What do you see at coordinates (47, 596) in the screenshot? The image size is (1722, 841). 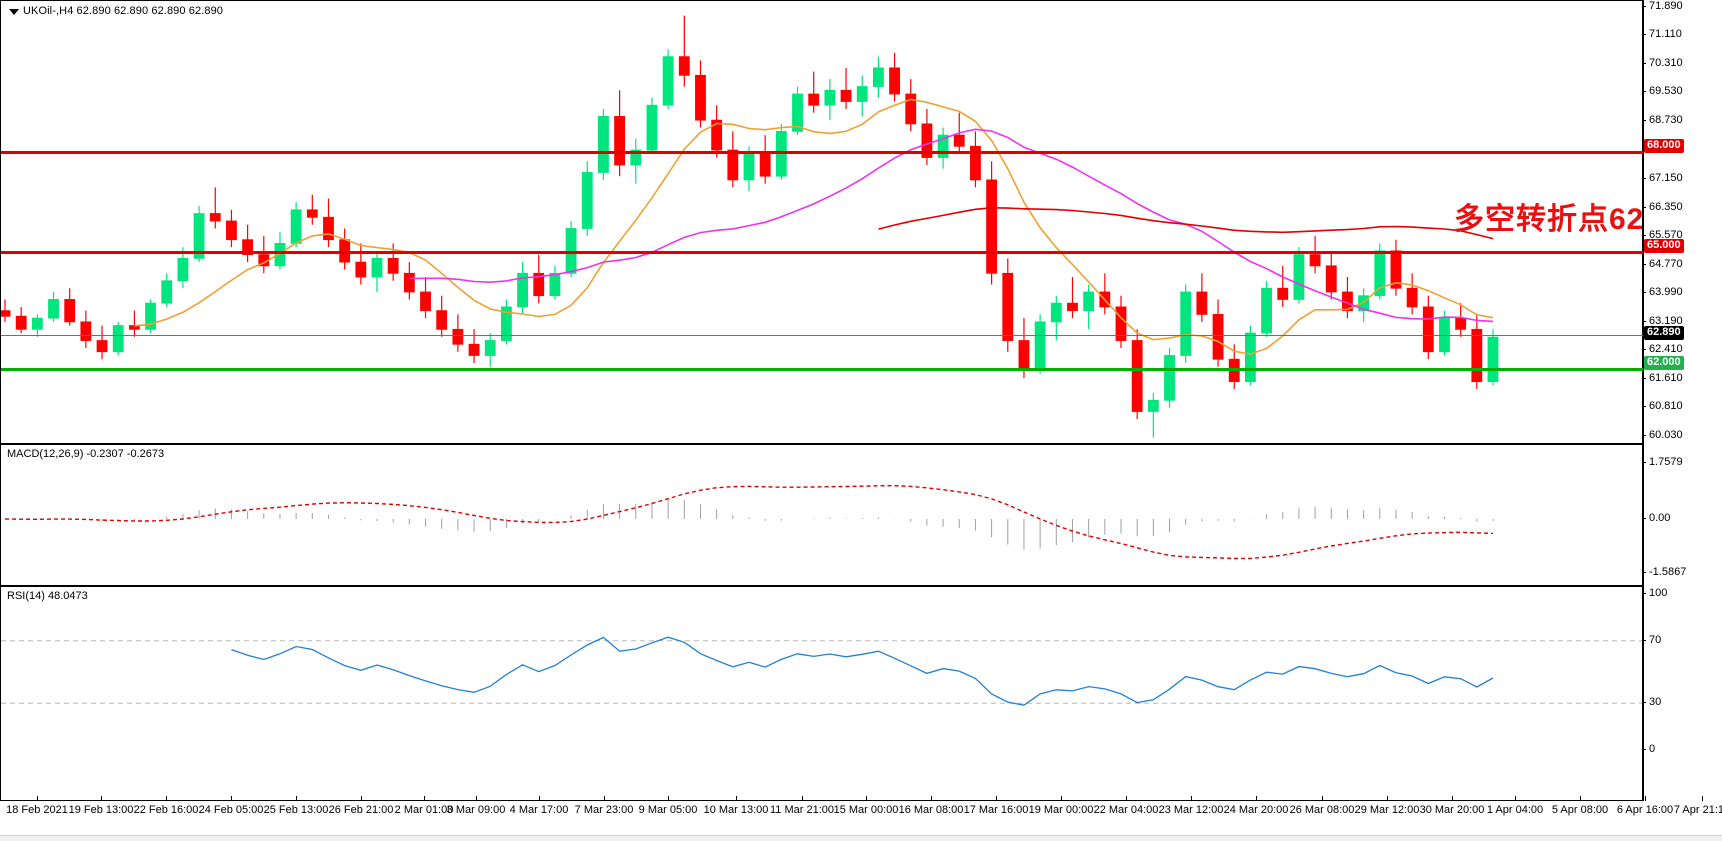 I see `rsi-title: RSI(14) 48.0473` at bounding box center [47, 596].